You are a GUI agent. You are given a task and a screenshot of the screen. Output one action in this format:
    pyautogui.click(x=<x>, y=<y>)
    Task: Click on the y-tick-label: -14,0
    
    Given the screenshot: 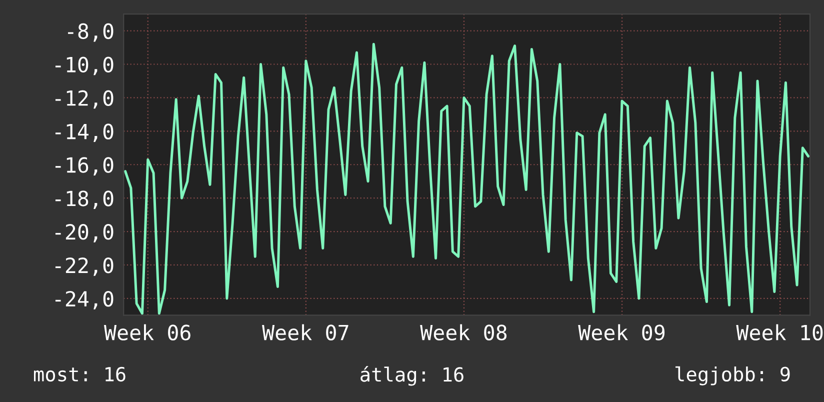 What is the action you would take?
    pyautogui.click(x=84, y=133)
    